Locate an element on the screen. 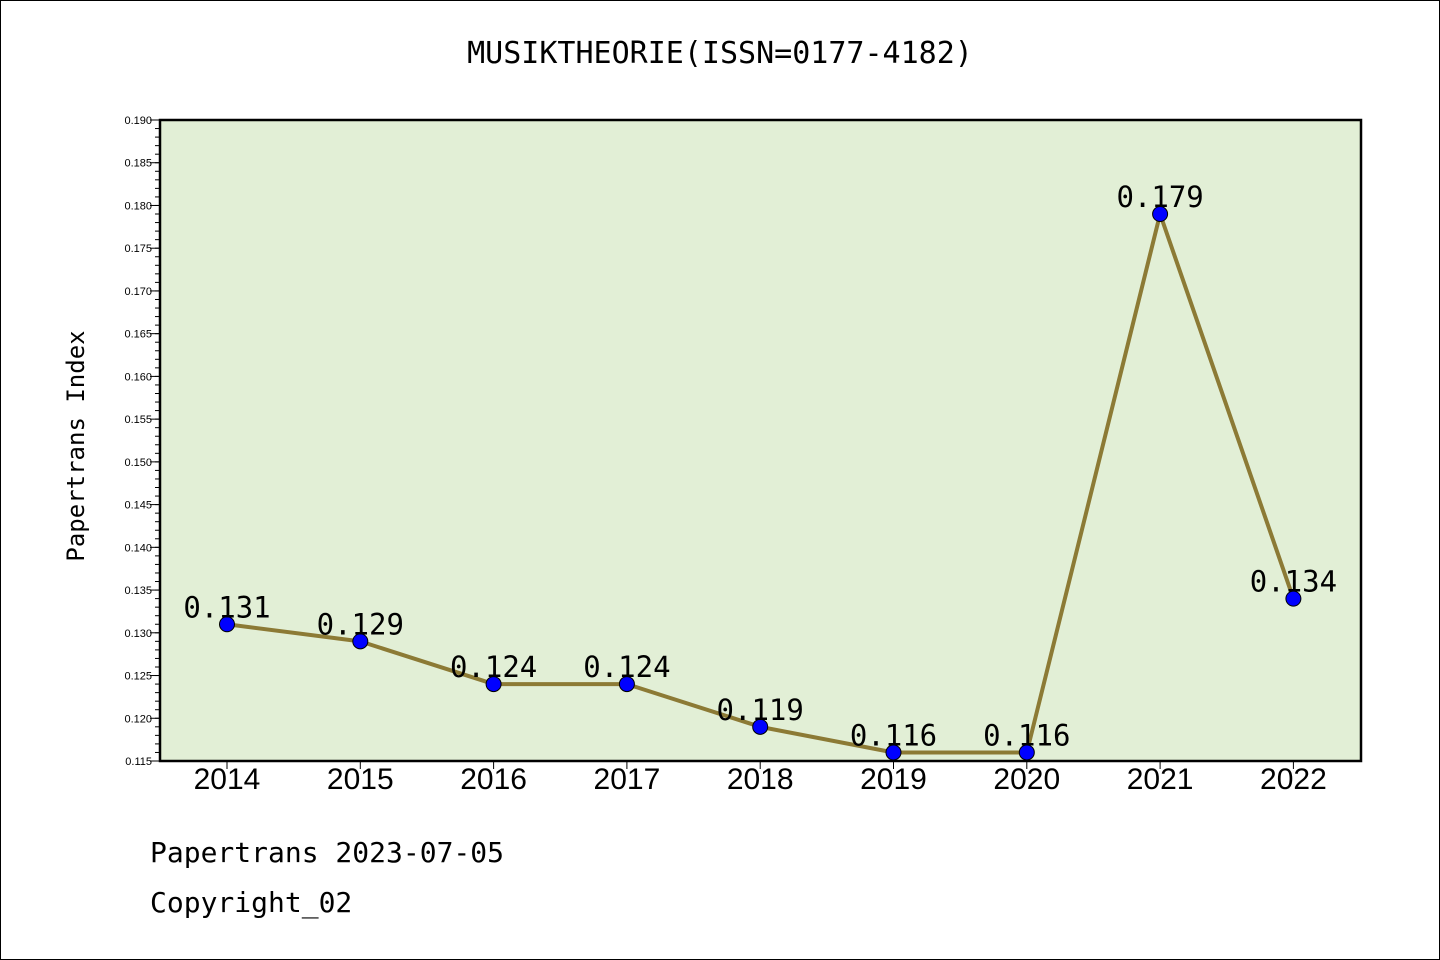 This screenshot has height=960, width=1440. y-tick-label: 0.125 is located at coordinates (138, 677).